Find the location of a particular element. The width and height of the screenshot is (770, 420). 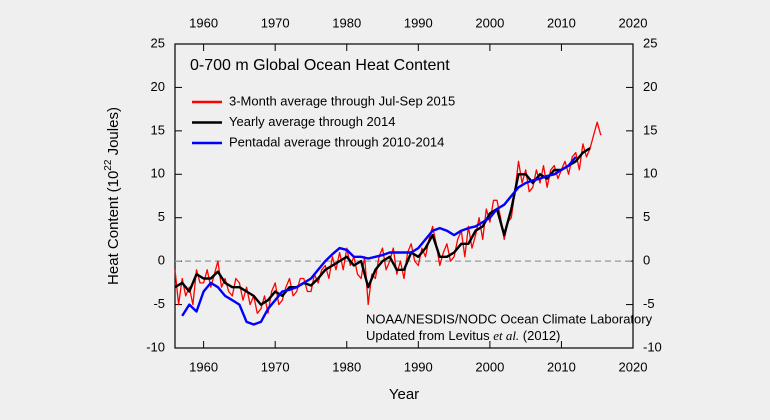

y-axis-label: Heat Content (1022 Joules) is located at coordinates (112, 196).